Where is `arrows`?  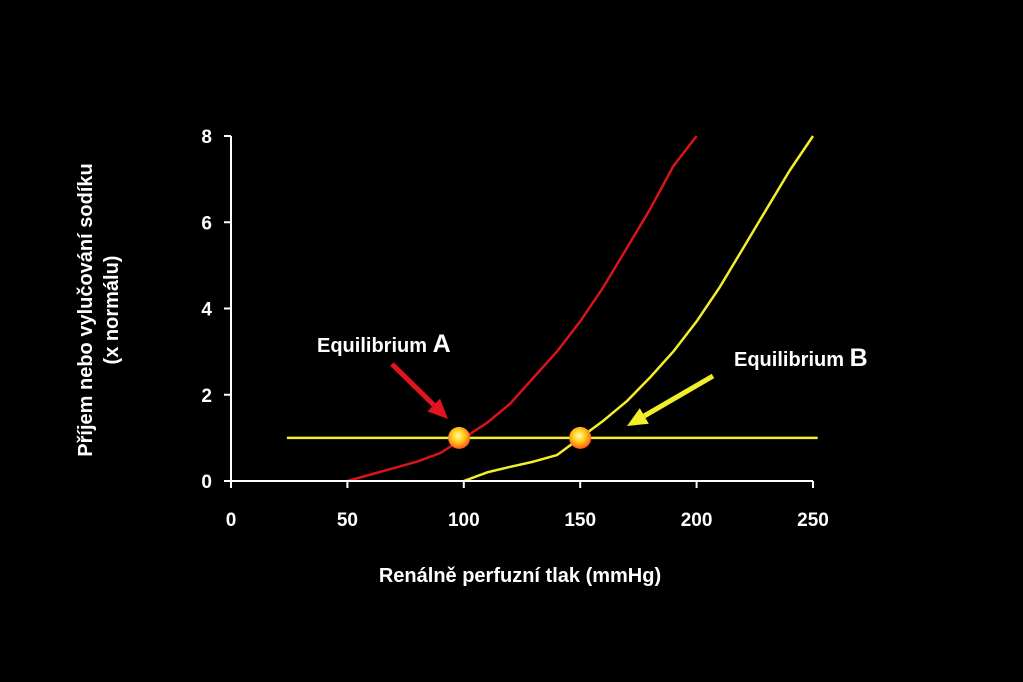
arrows is located at coordinates (552, 394).